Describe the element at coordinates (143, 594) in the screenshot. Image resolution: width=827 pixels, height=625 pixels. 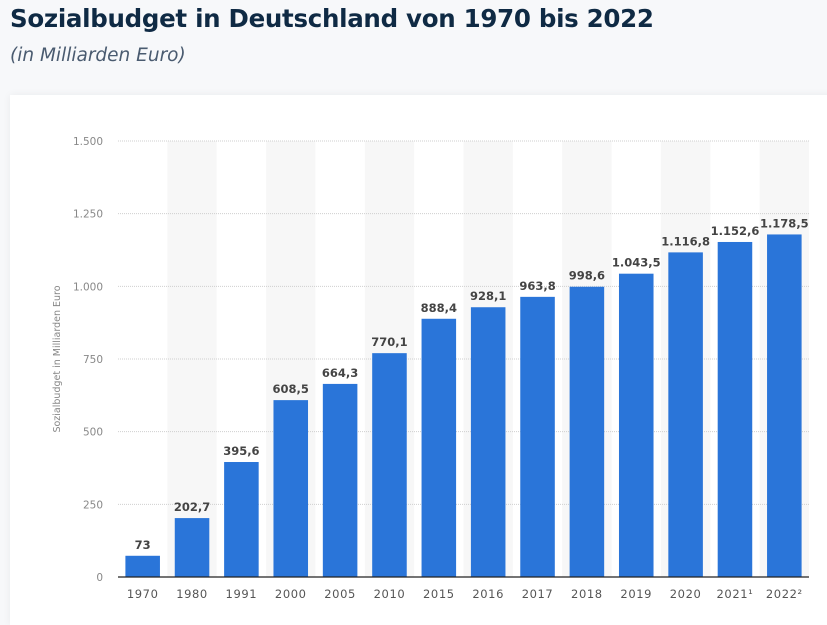
I see `x-tick-label: 1970` at that location.